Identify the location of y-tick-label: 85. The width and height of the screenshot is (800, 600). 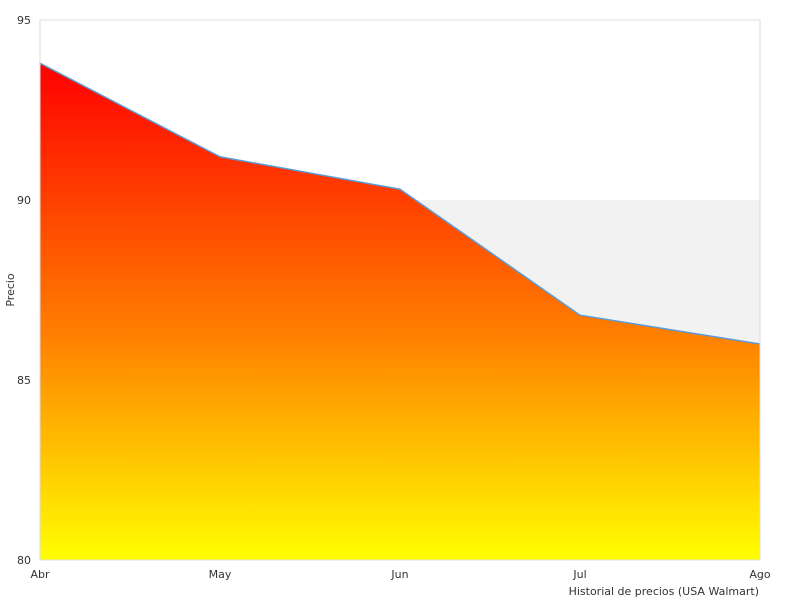
(24, 380).